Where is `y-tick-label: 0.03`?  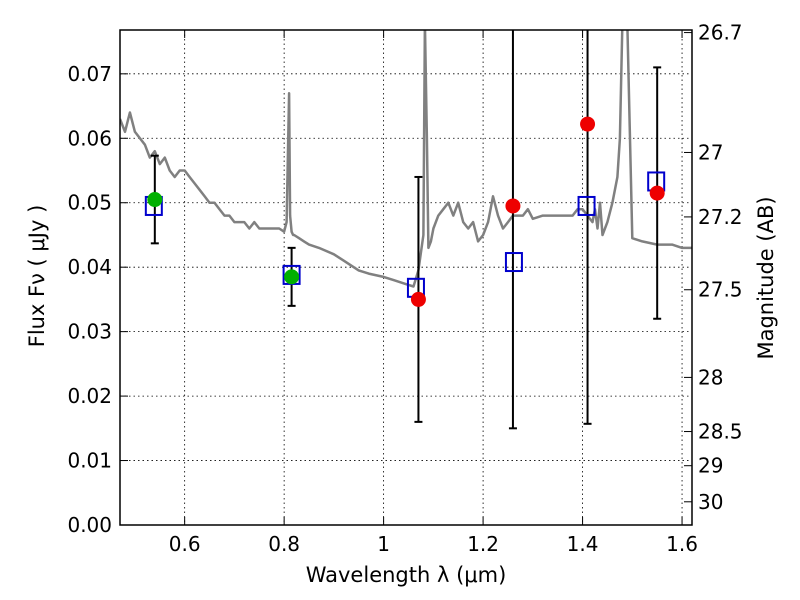
y-tick-label: 0.03 is located at coordinates (89, 332).